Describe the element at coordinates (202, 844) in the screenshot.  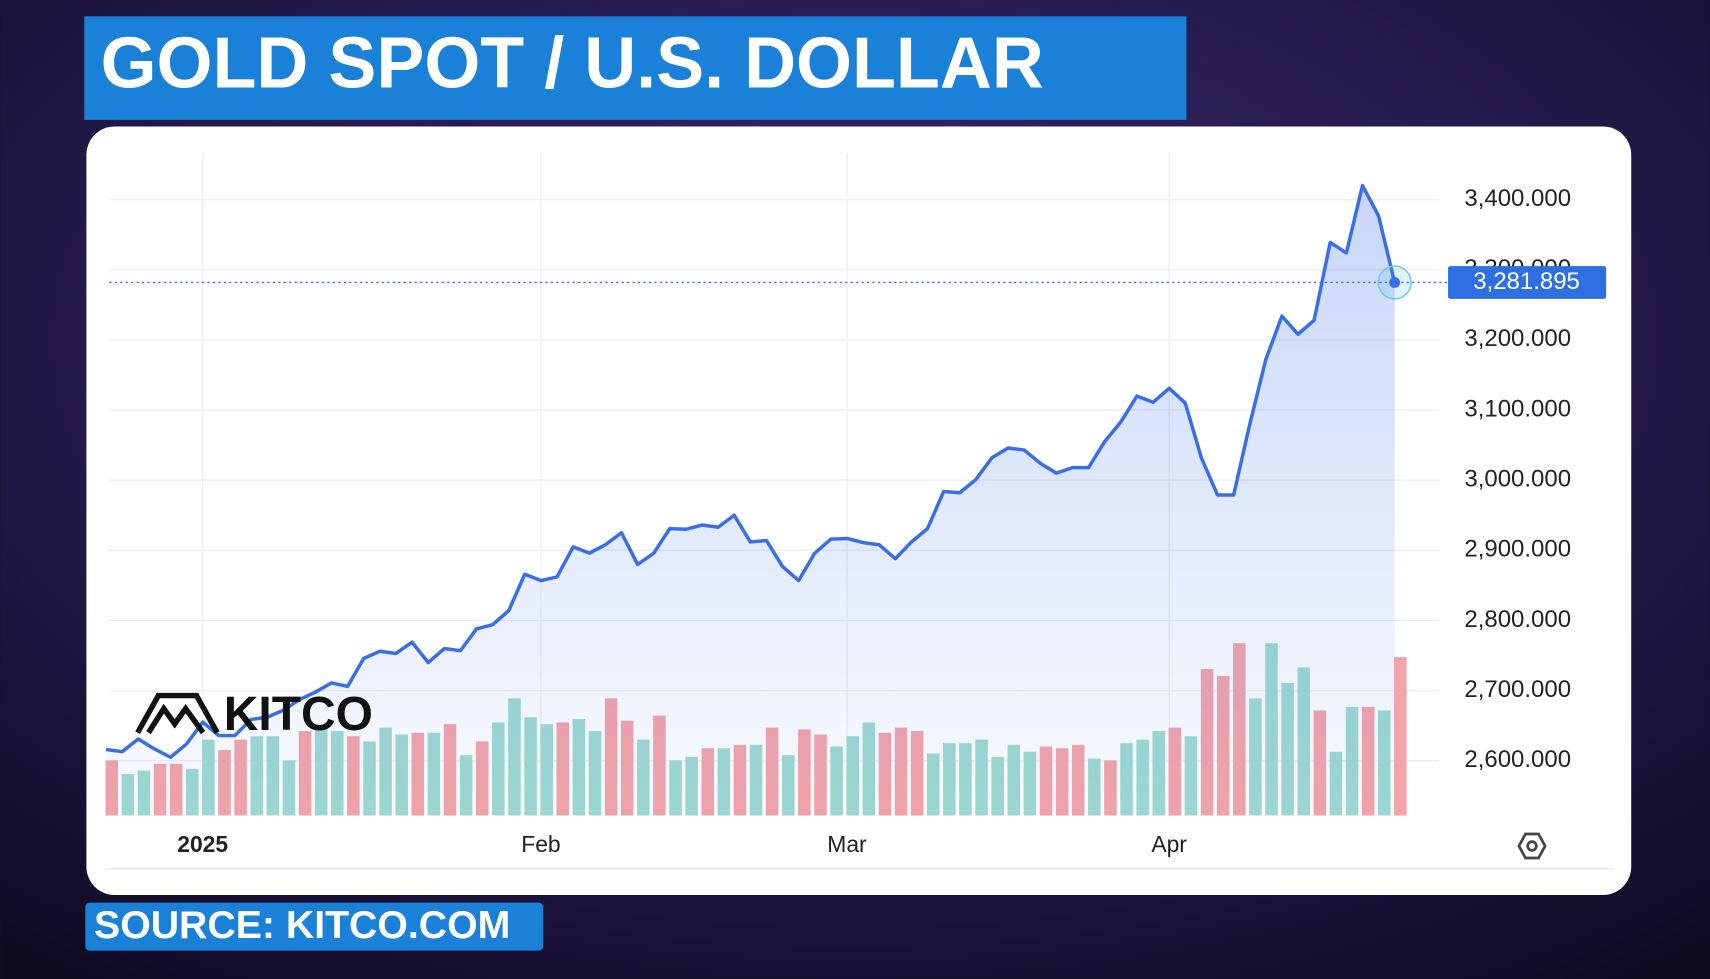
I see `x-tick-label: 2025` at that location.